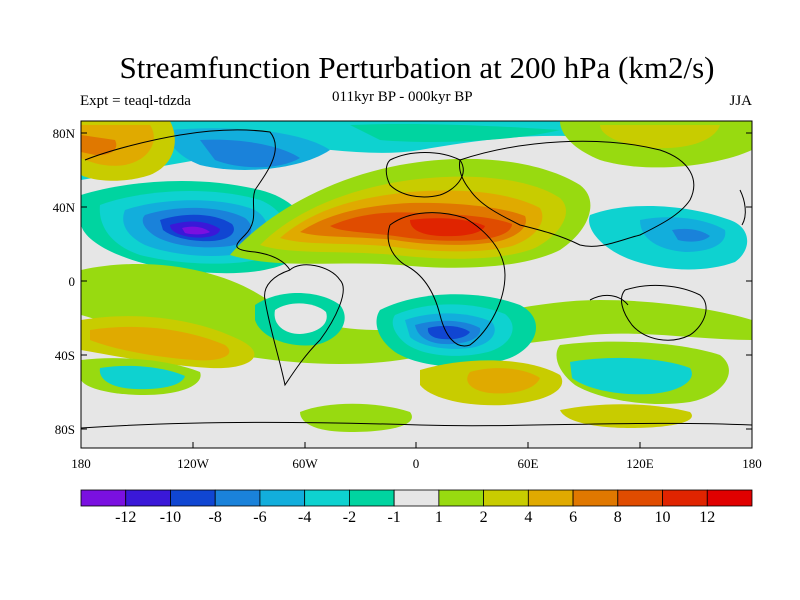 This screenshot has width=800, height=600. Describe the element at coordinates (64, 207) in the screenshot. I see `lat-tick-label: 40N` at that location.